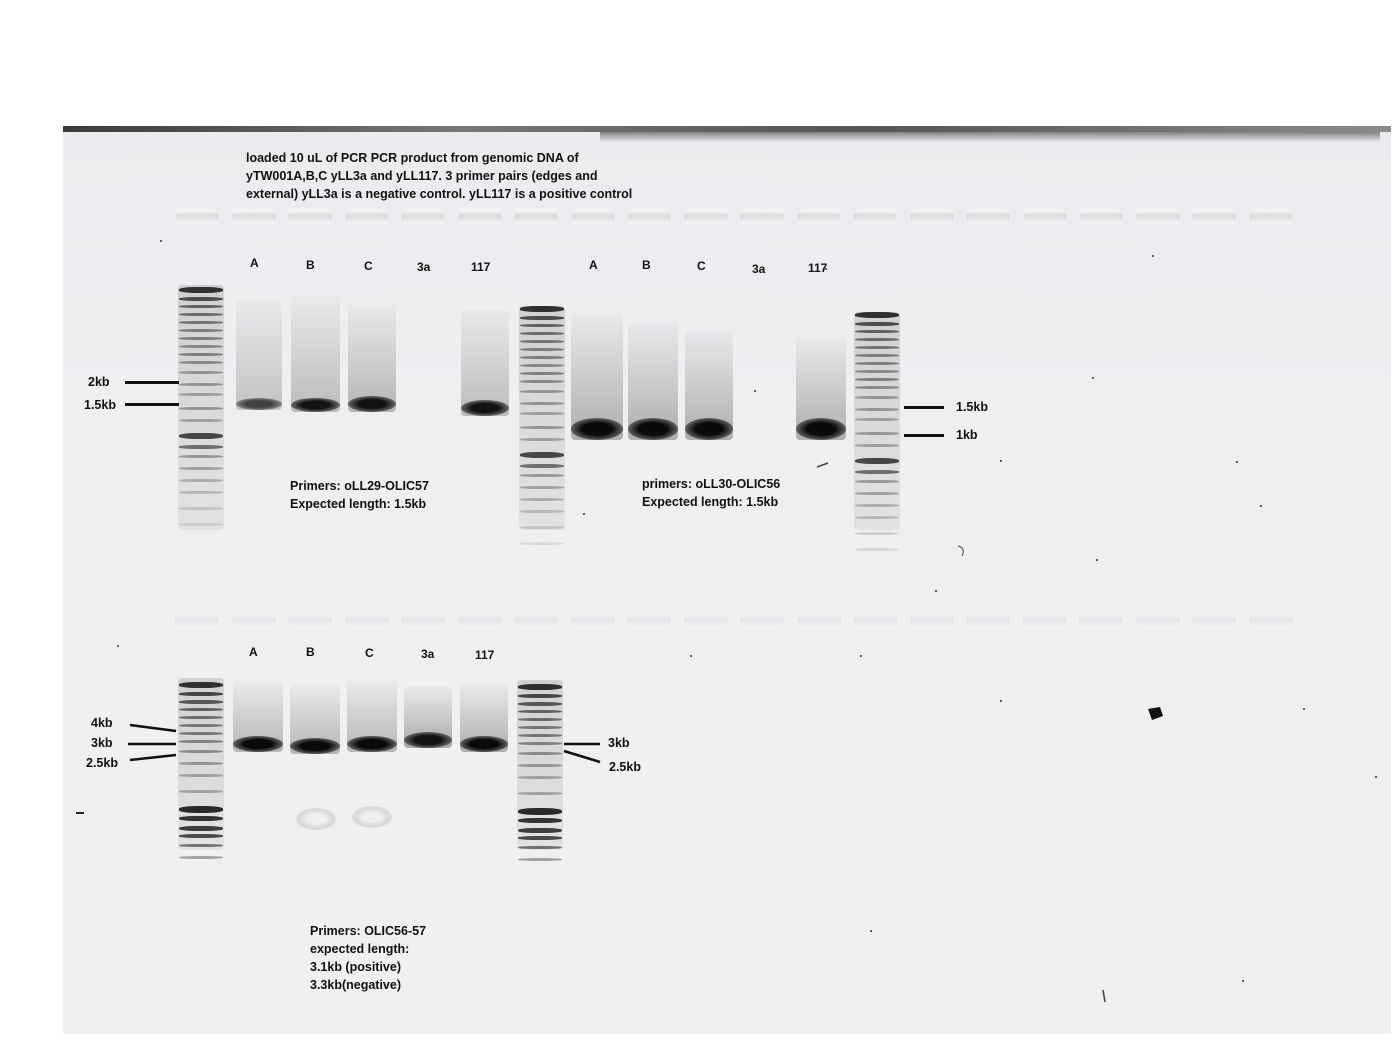 This screenshot has width=1392, height=1040. Describe the element at coordinates (428, 740) in the screenshot. I see `gel2-sample-3a-band` at that location.